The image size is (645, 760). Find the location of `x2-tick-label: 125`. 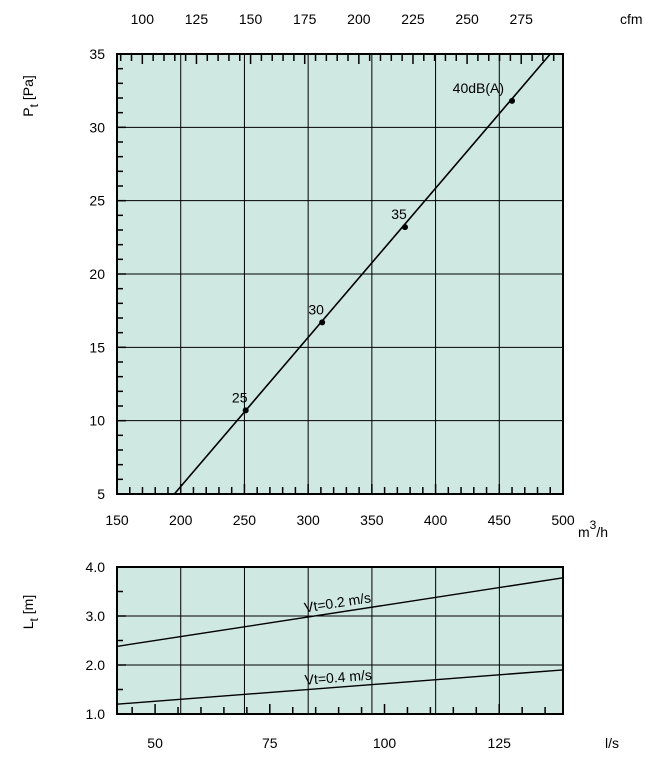

x2-tick-label: 125 is located at coordinates (197, 19).